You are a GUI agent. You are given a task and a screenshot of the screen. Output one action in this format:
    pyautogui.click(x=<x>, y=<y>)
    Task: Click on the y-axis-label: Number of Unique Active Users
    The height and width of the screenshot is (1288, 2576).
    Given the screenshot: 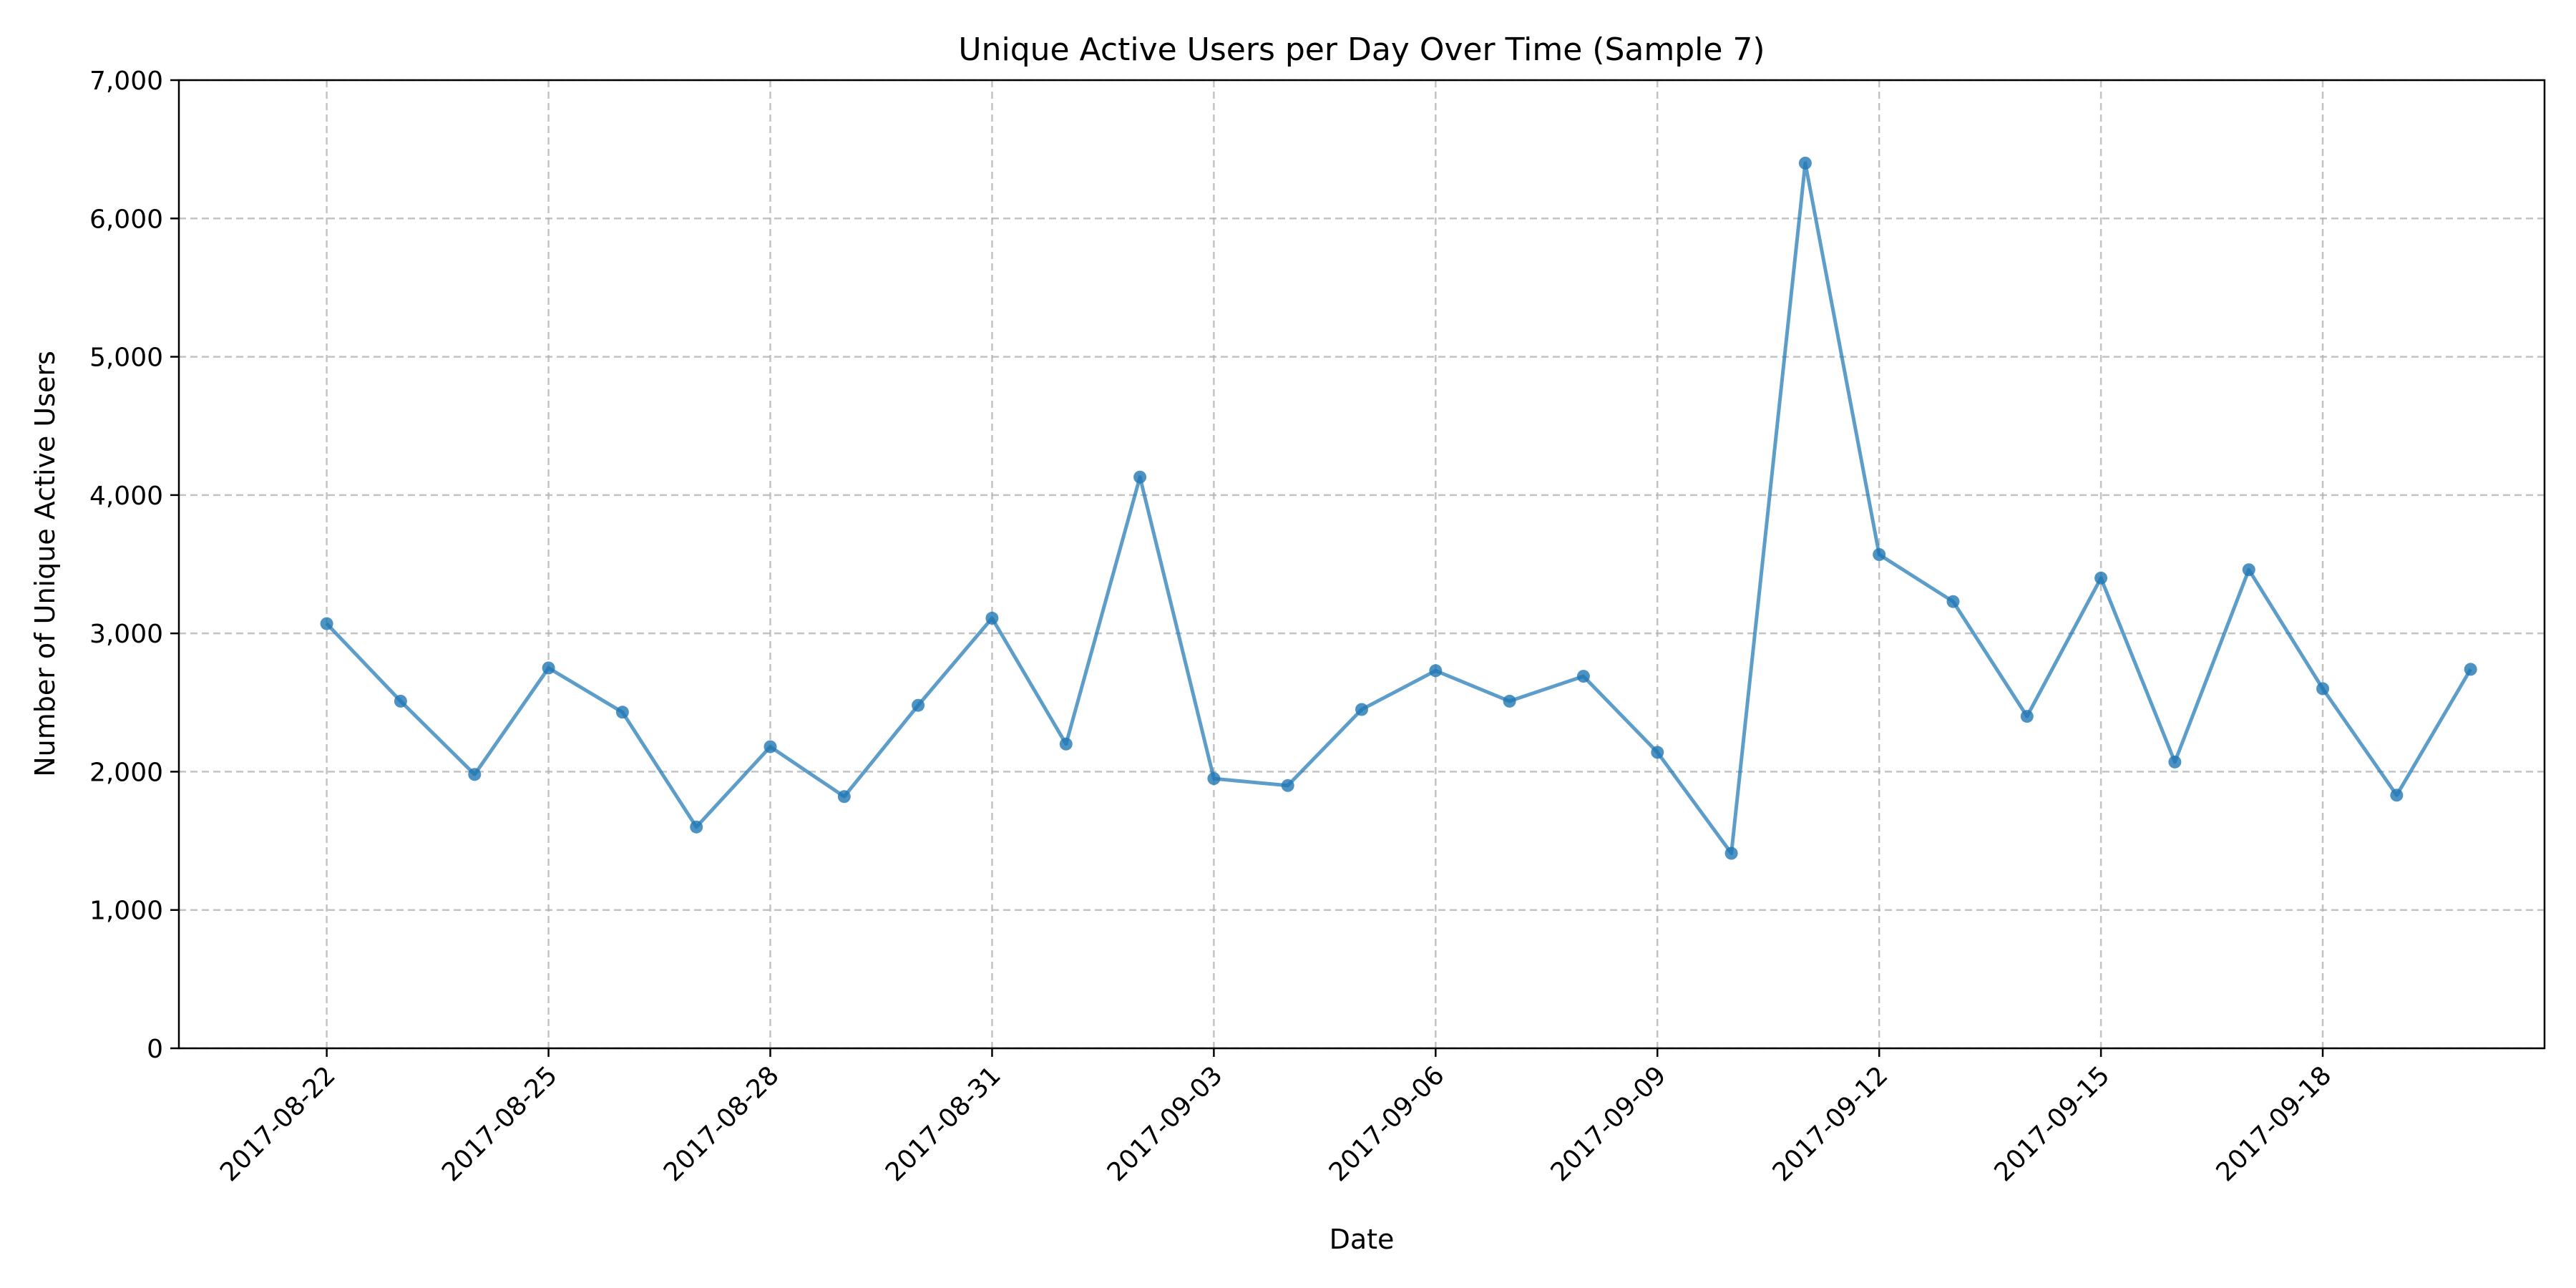 What is the action you would take?
    pyautogui.click(x=45, y=564)
    